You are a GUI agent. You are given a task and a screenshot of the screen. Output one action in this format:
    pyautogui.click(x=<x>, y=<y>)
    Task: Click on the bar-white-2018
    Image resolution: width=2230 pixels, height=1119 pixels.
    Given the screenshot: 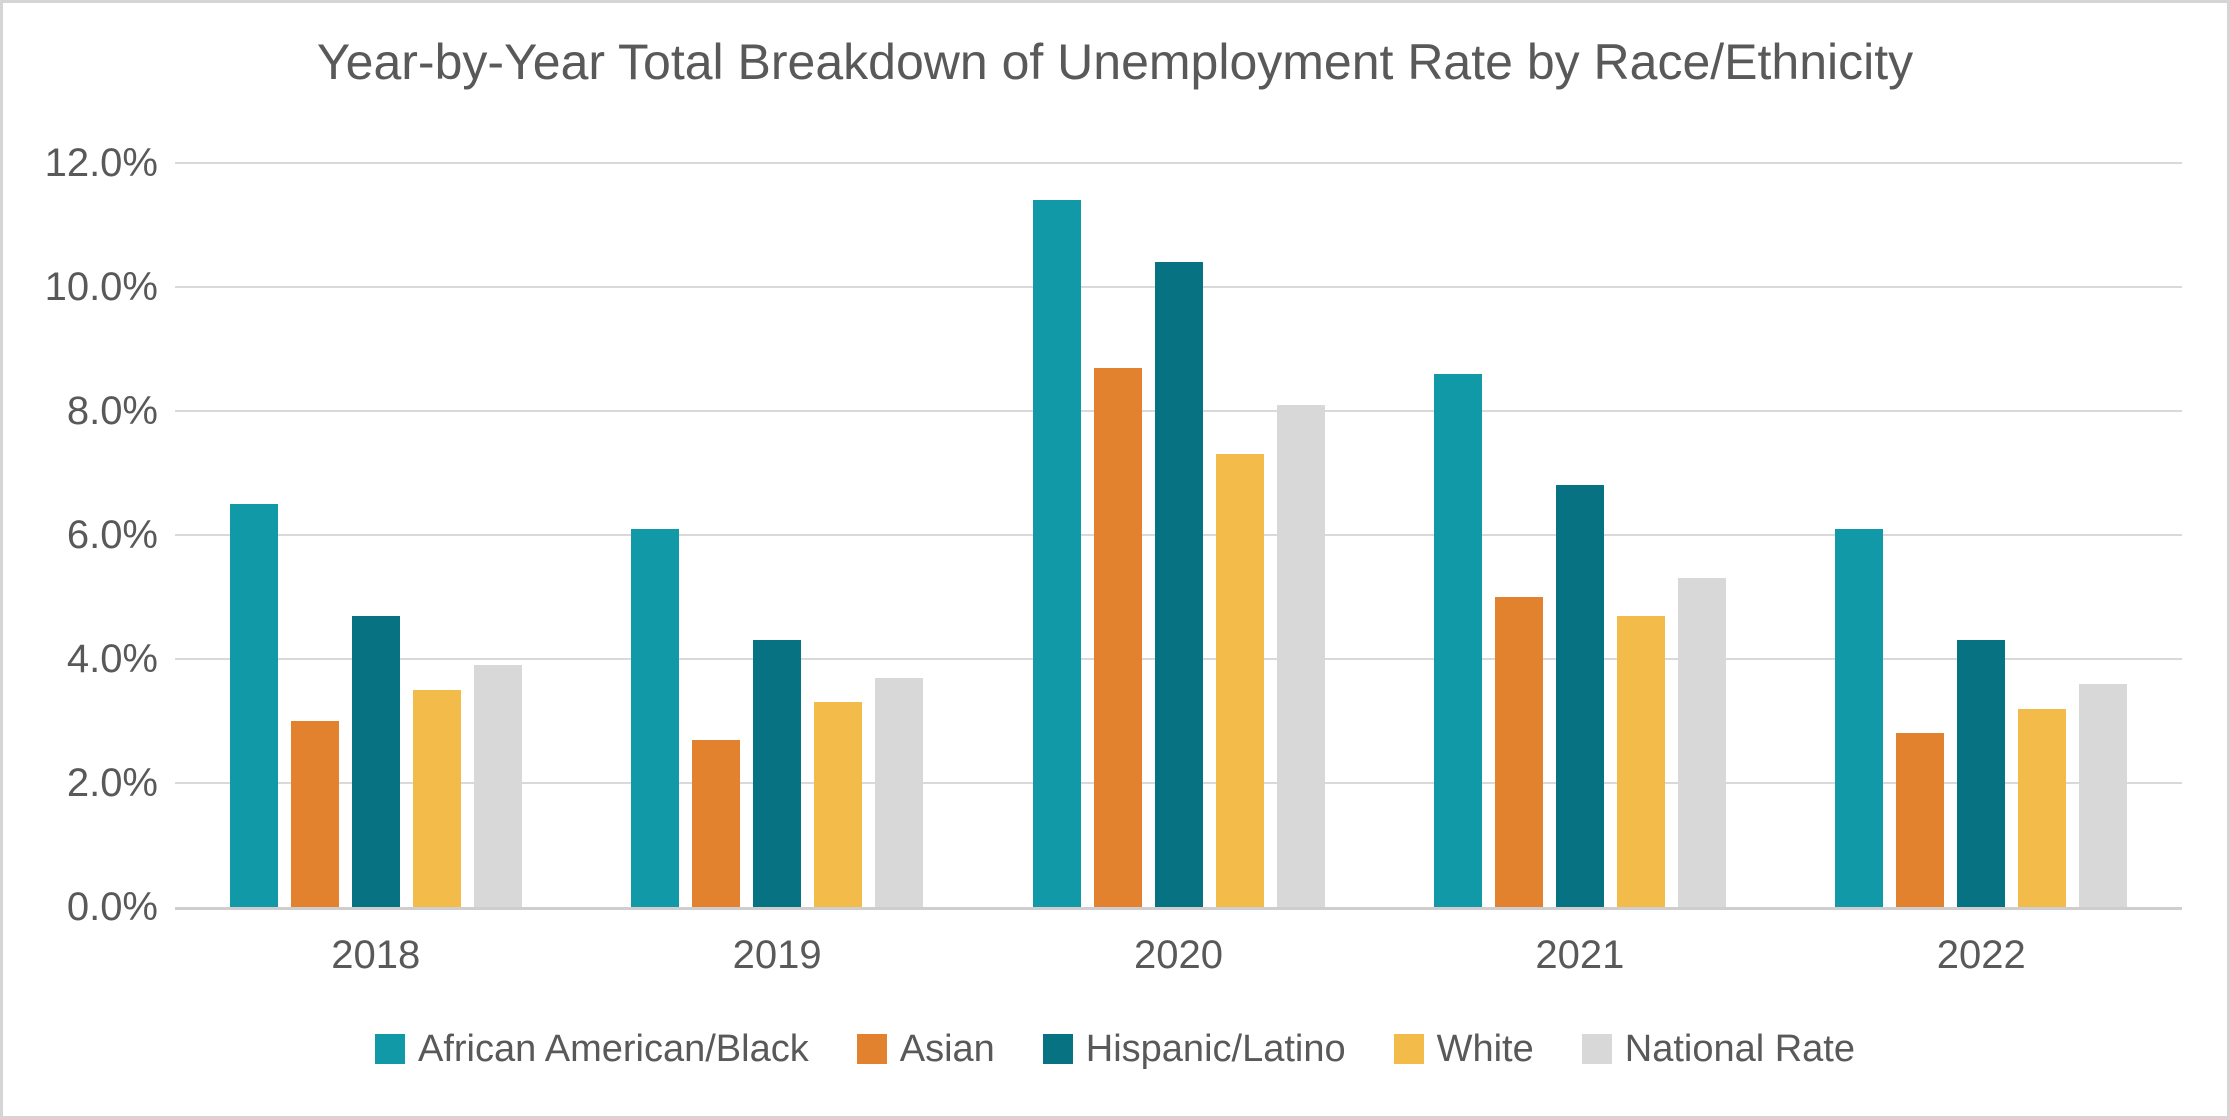 What is the action you would take?
    pyautogui.click(x=436, y=798)
    